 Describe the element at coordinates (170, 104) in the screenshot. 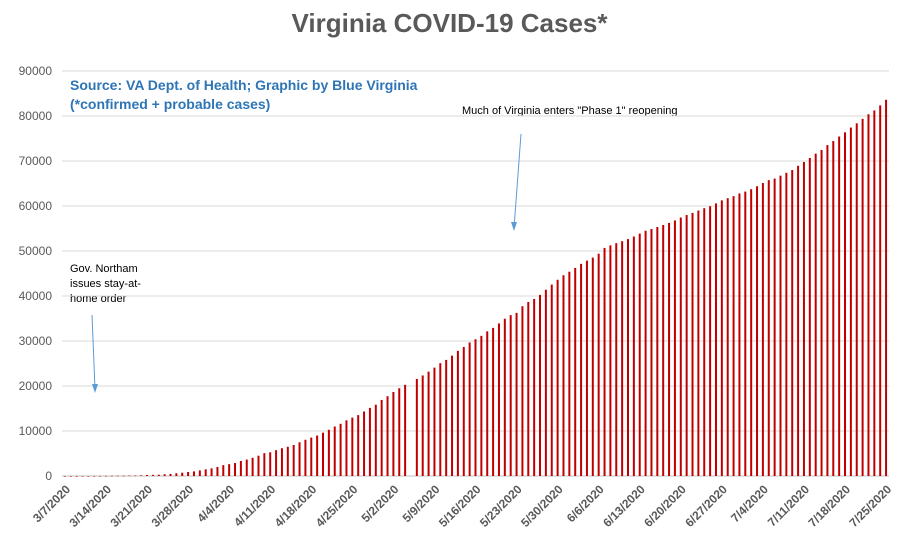

I see `footnote-line: (*confirmed + probable cases)` at that location.